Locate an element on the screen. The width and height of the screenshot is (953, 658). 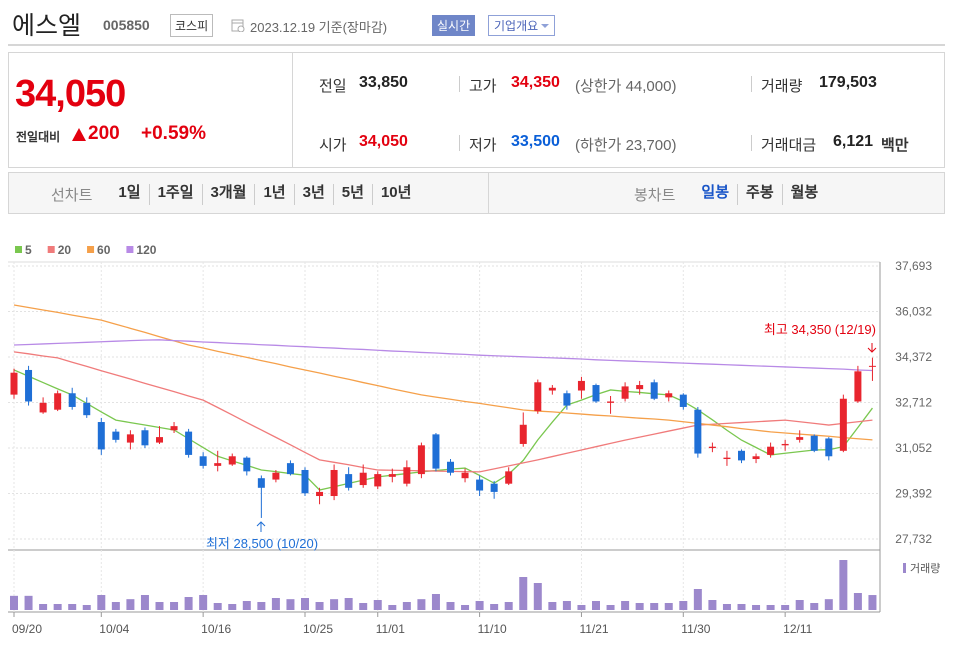
quote-note: (상한가 44,000) is located at coordinates (626, 86).